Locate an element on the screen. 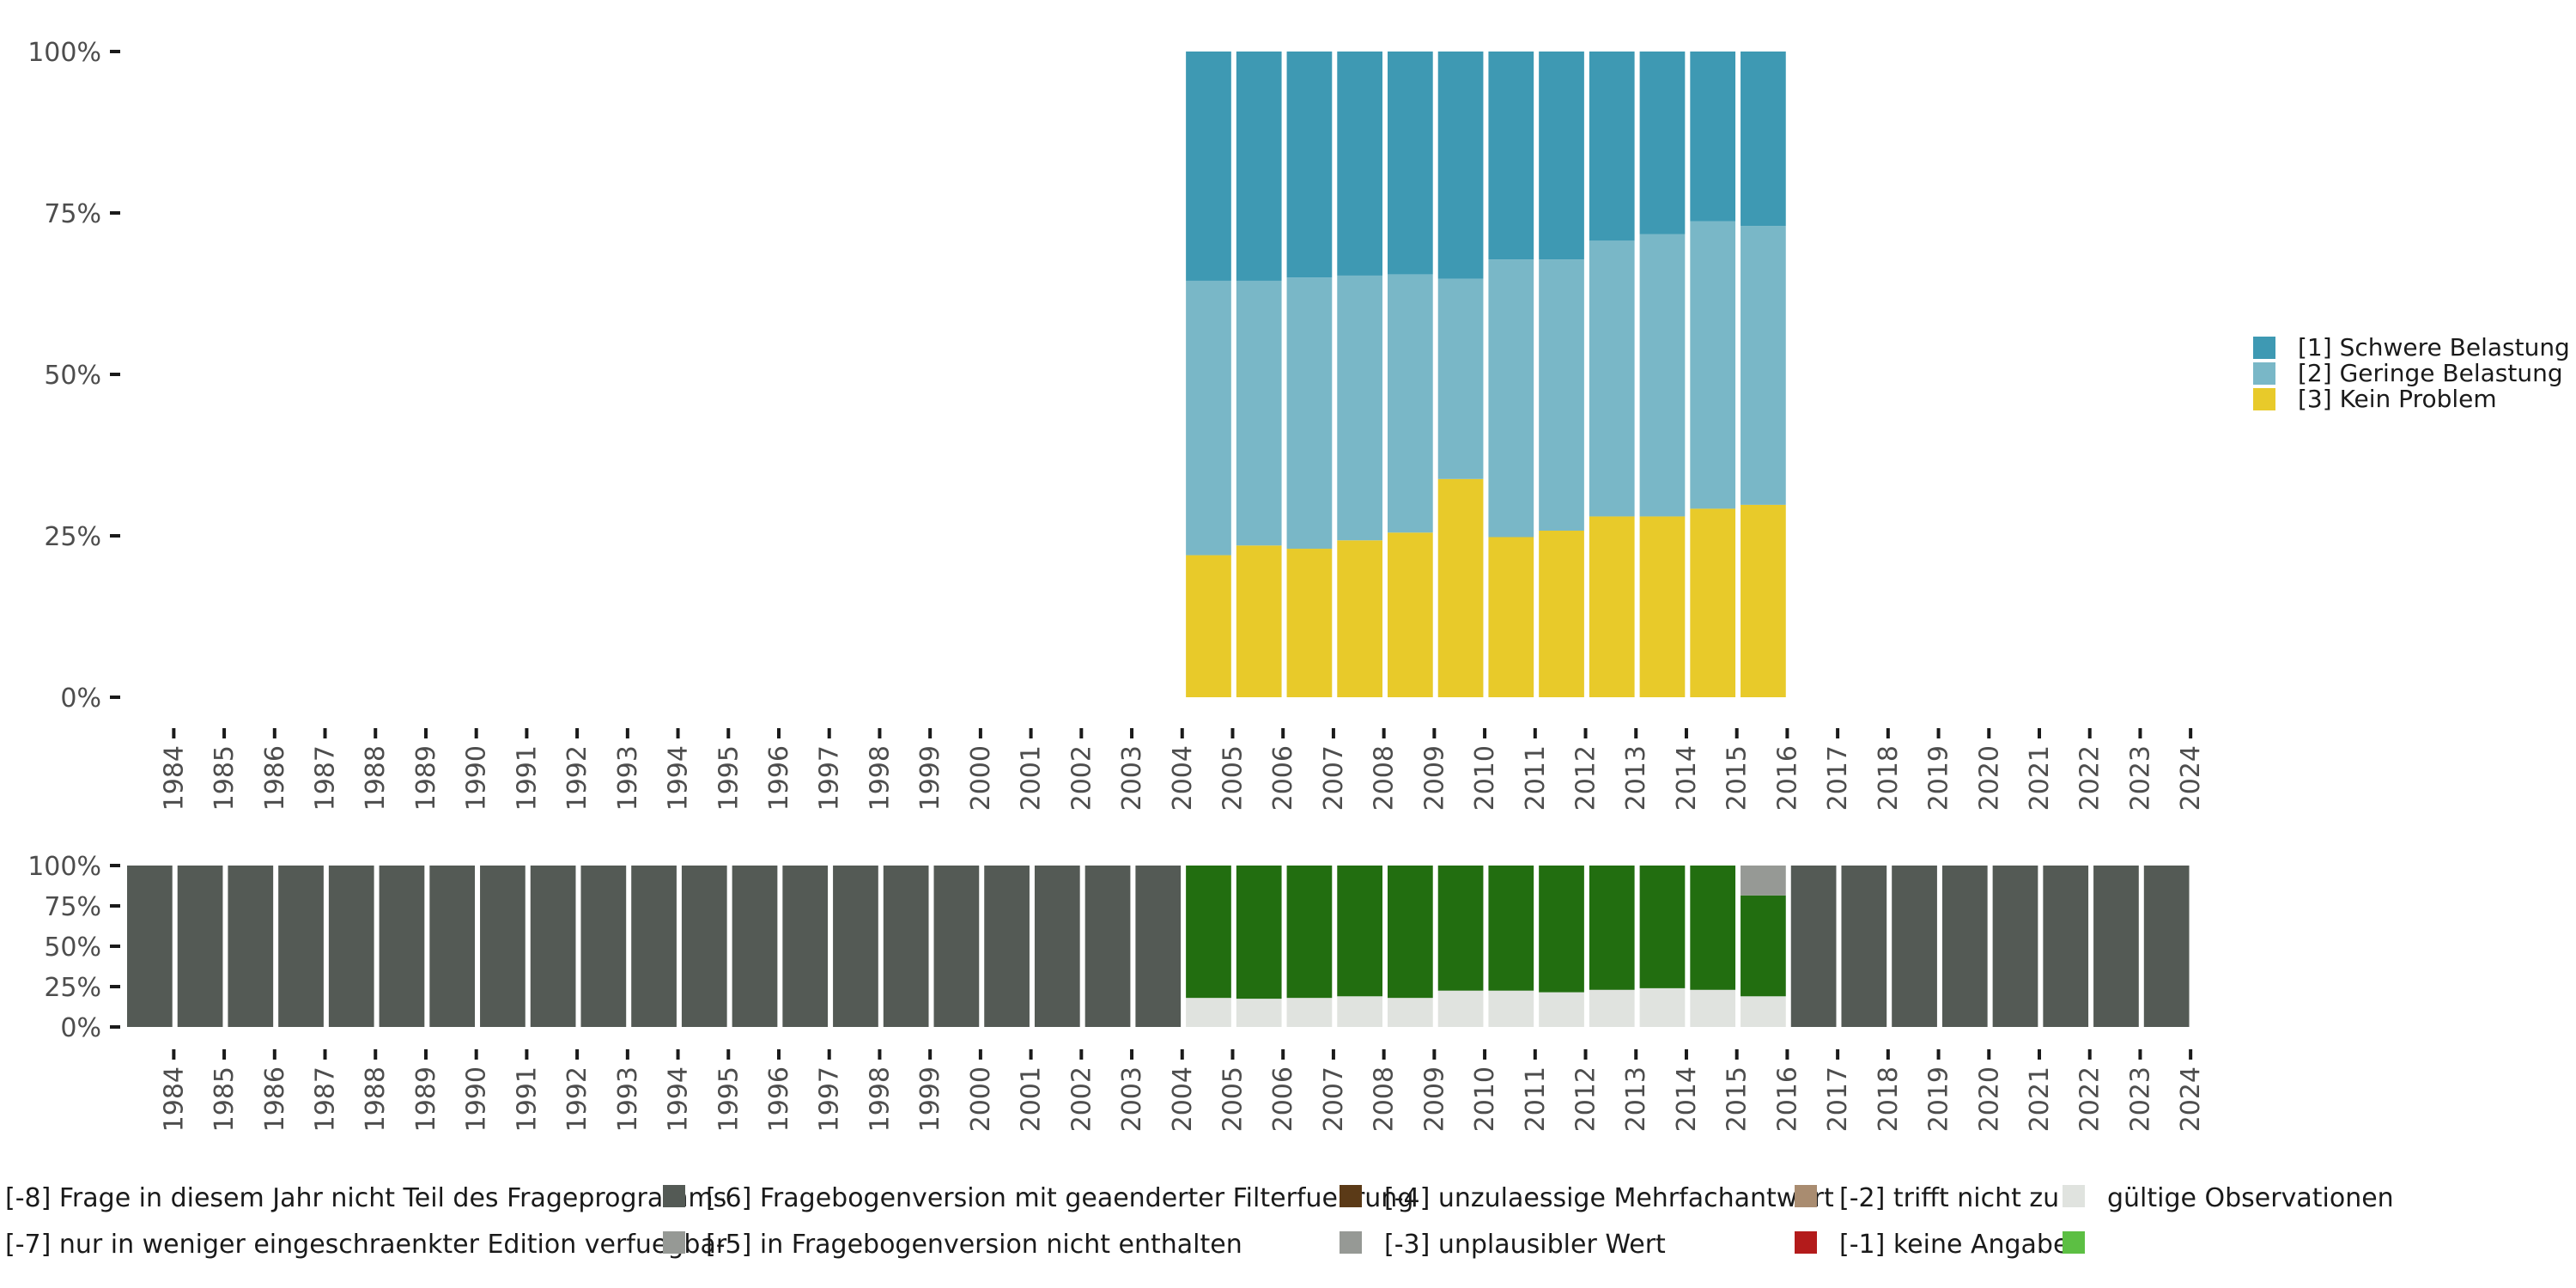 This screenshot has width=2576, height=1288. x-tick-label: 2018 is located at coordinates (1889, 1099).